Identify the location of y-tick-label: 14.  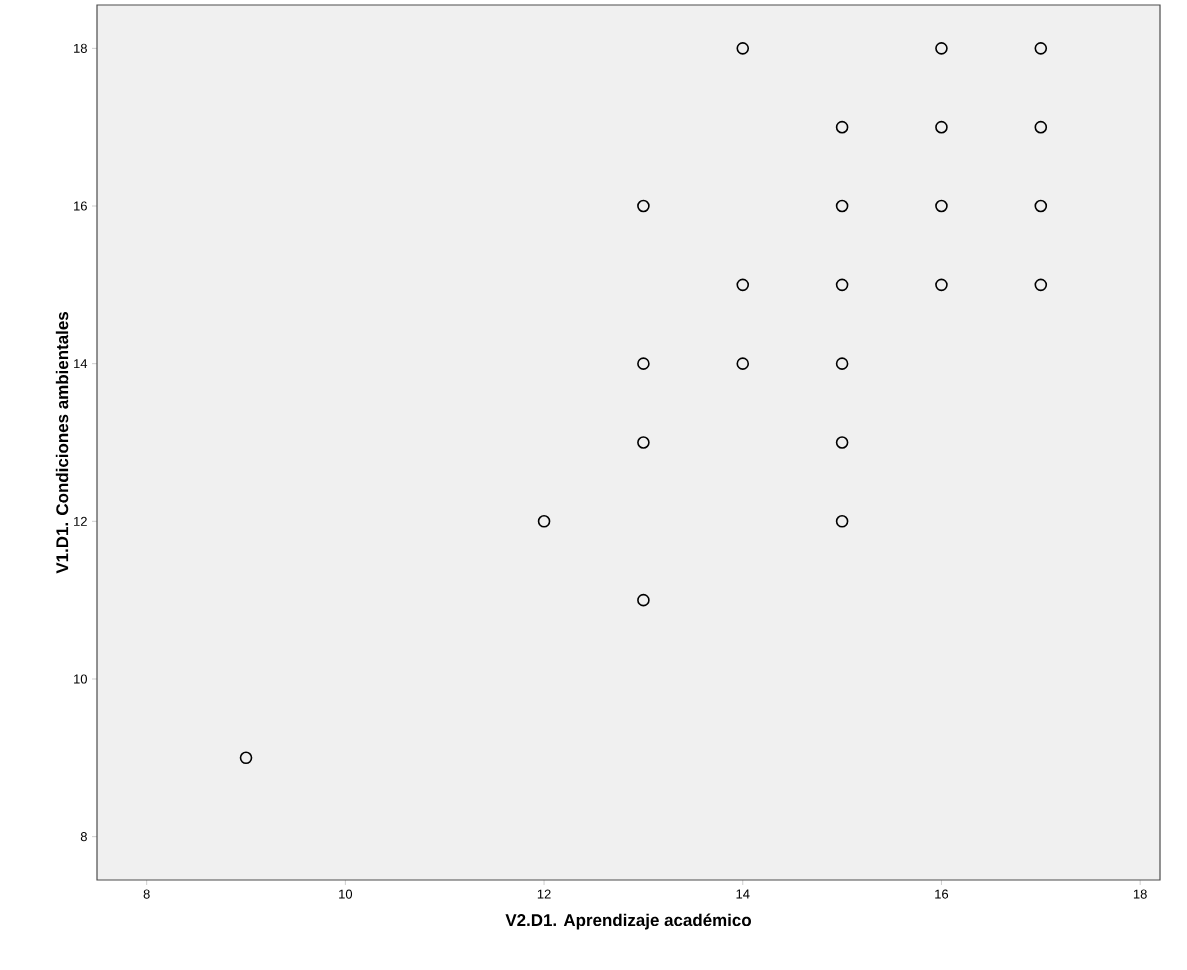
(81, 364).